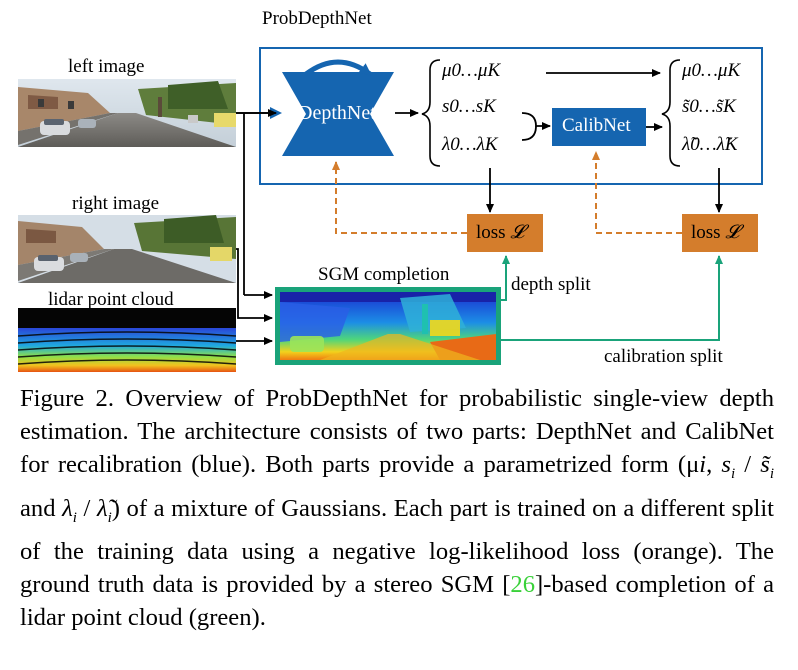  What do you see at coordinates (715, 232) in the screenshot?
I see `loss-calib-label: loss 𝓛` at bounding box center [715, 232].